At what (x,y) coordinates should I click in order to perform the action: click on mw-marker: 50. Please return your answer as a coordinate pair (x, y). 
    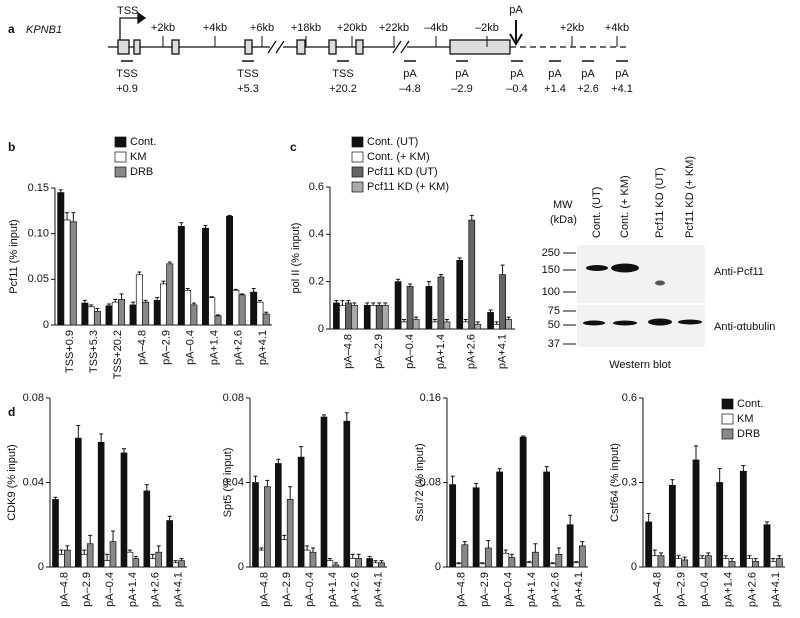
    Looking at the image, I should click on (554, 325).